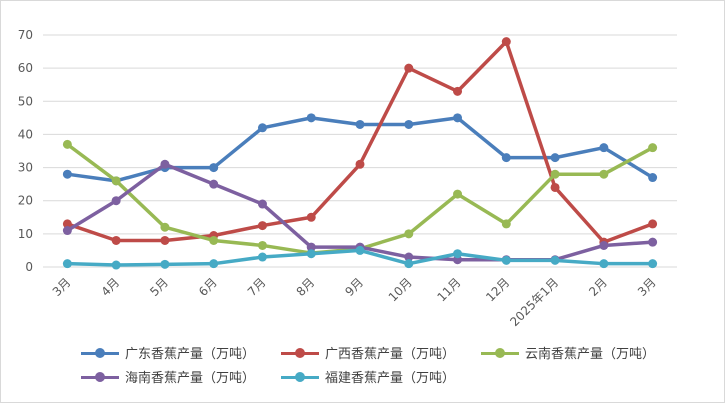 This screenshot has width=725, height=403. I want to click on x-tick-label-10: 2025年1月, so click(534, 302).